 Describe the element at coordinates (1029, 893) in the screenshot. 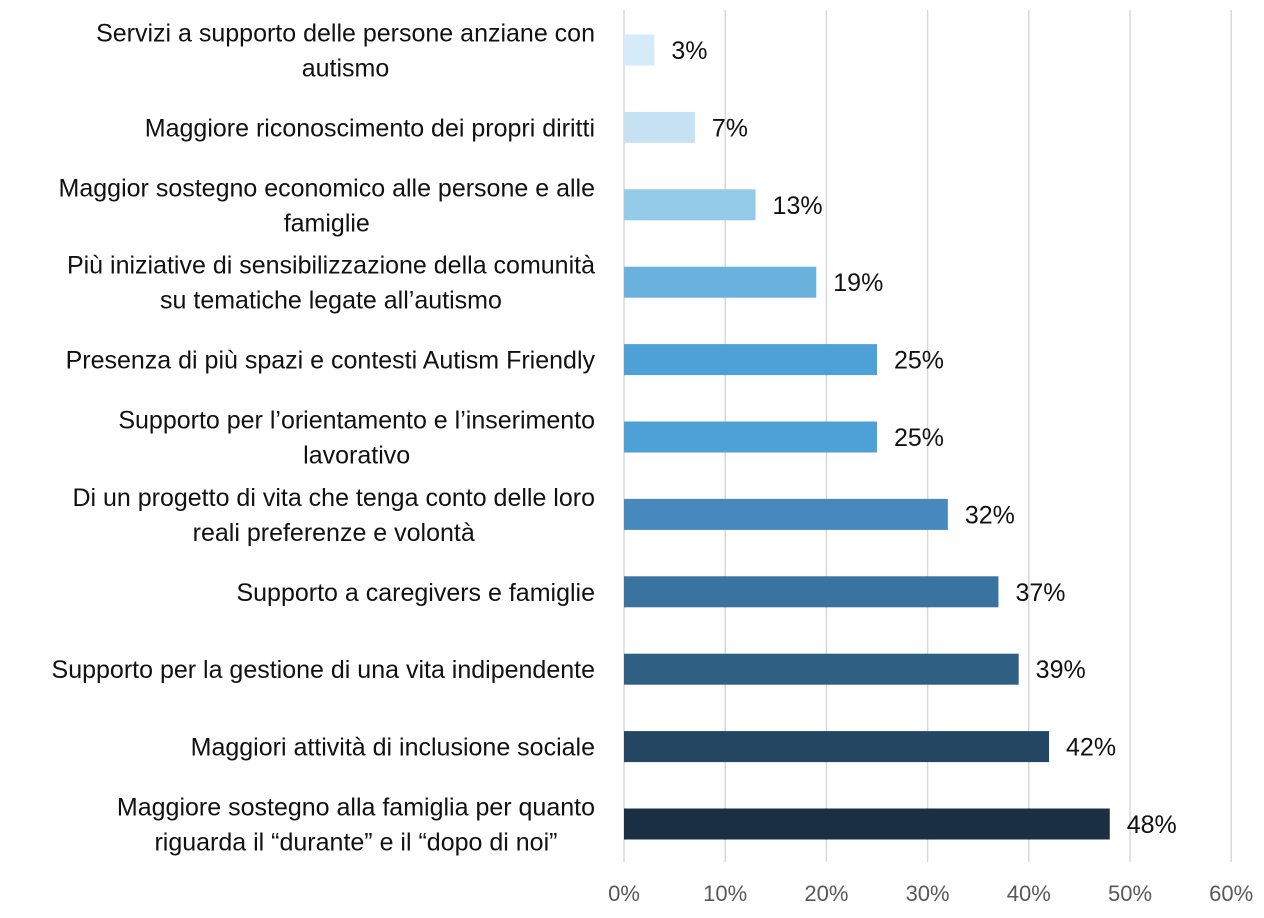

I see `x-tick-label: 40%` at that location.